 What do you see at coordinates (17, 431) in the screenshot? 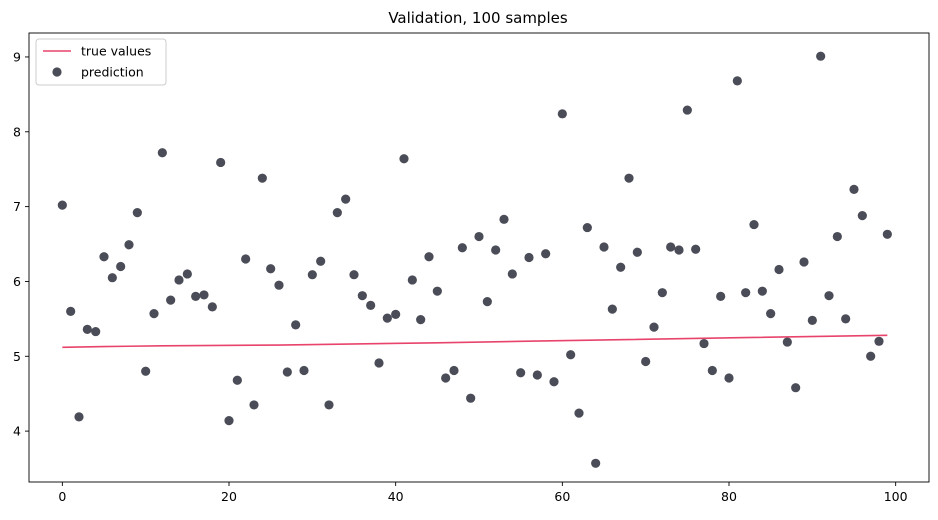
I see `y-tick-label: 4` at bounding box center [17, 431].